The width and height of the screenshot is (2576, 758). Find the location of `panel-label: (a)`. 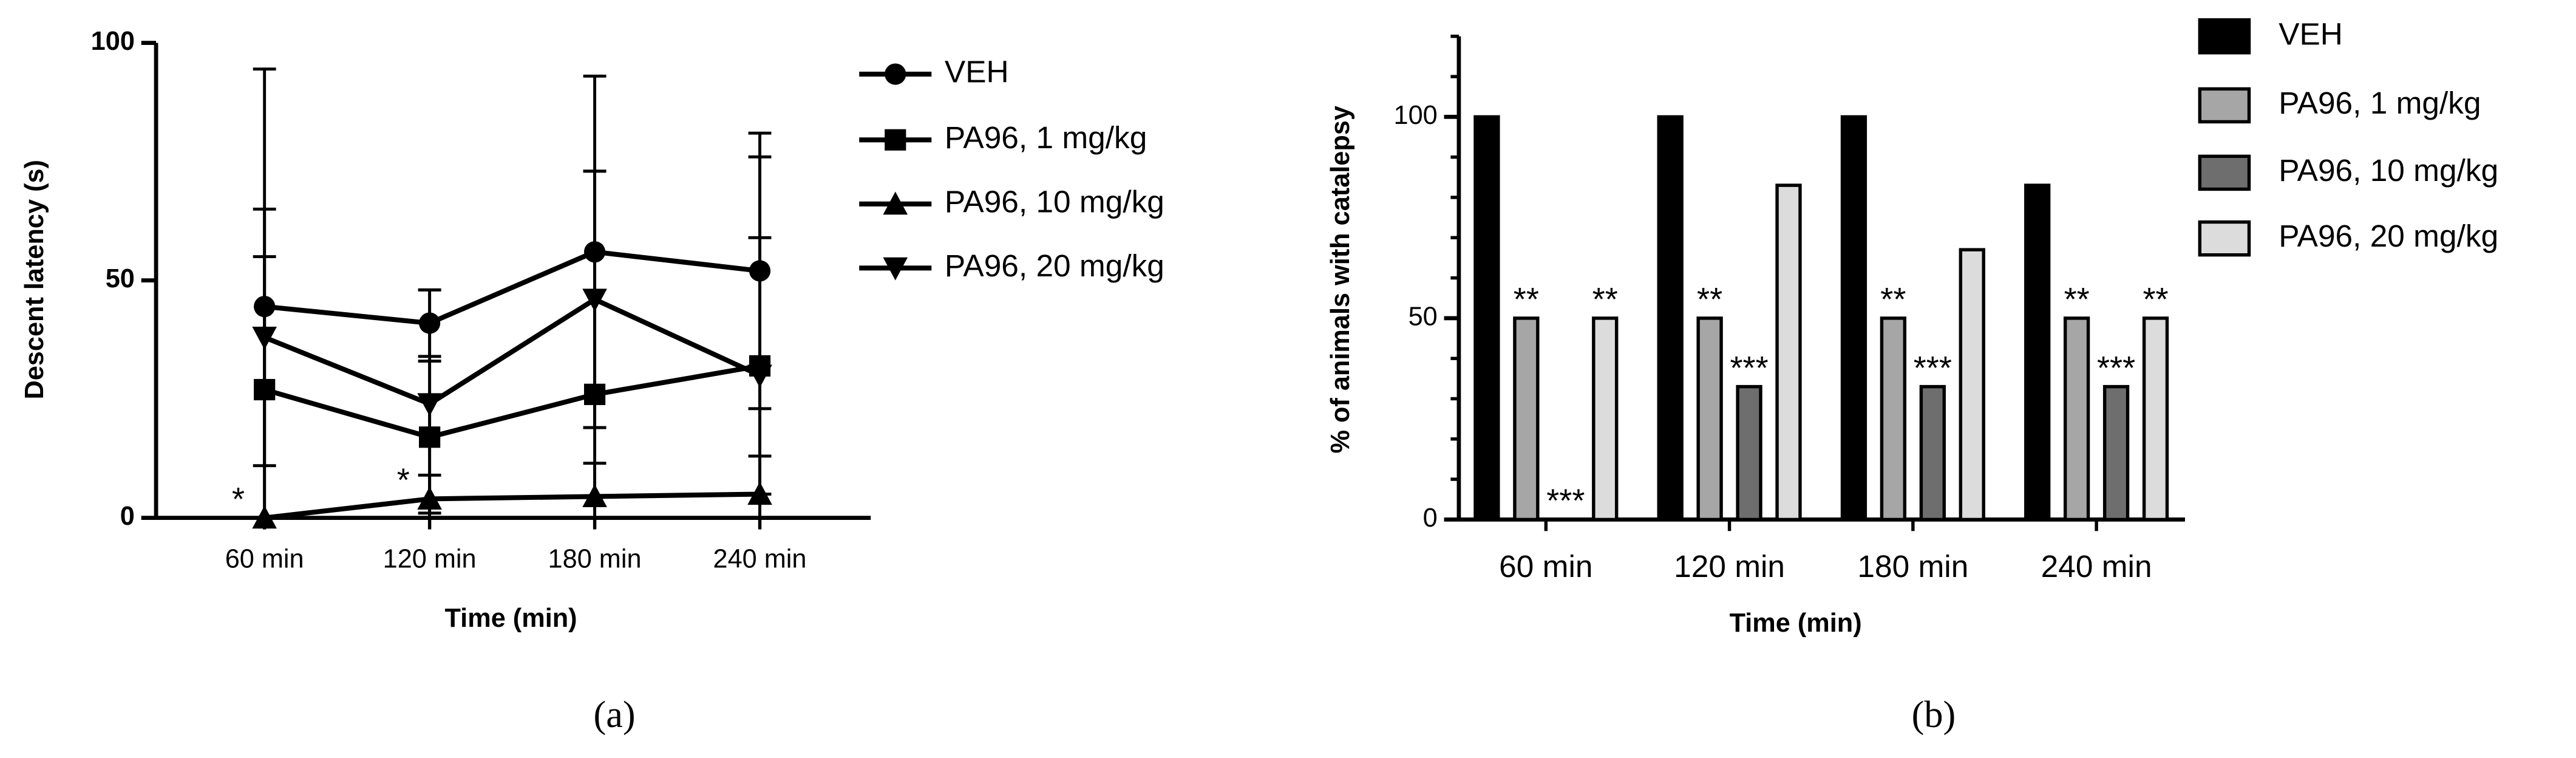

panel-label: (a) is located at coordinates (615, 715).